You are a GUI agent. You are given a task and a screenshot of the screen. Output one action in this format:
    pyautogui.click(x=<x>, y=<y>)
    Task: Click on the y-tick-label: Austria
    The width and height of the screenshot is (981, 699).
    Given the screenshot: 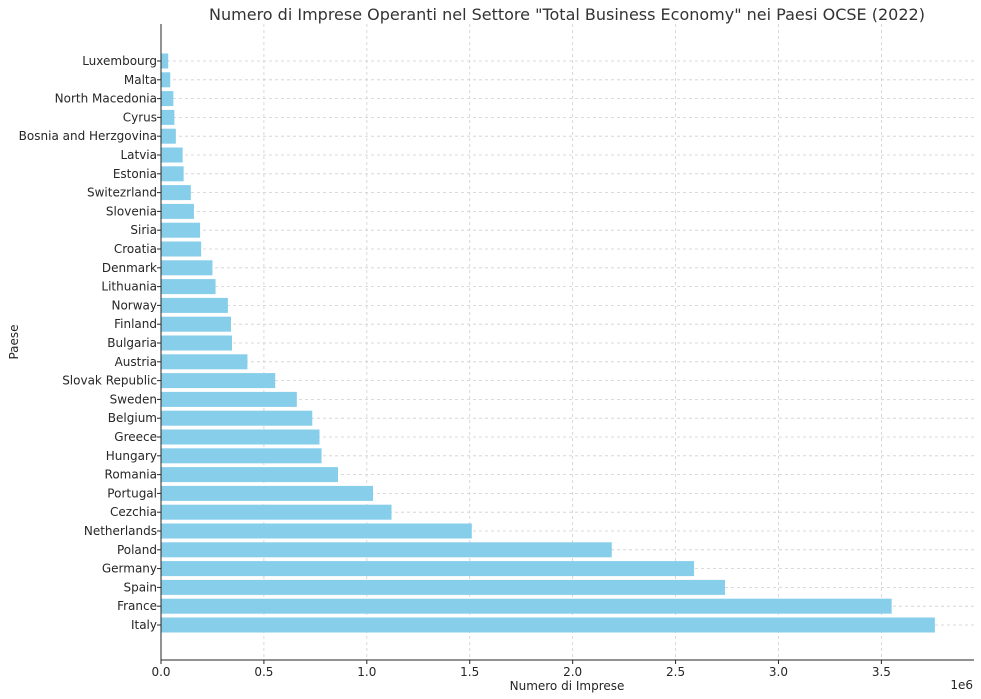 What is the action you would take?
    pyautogui.click(x=136, y=362)
    